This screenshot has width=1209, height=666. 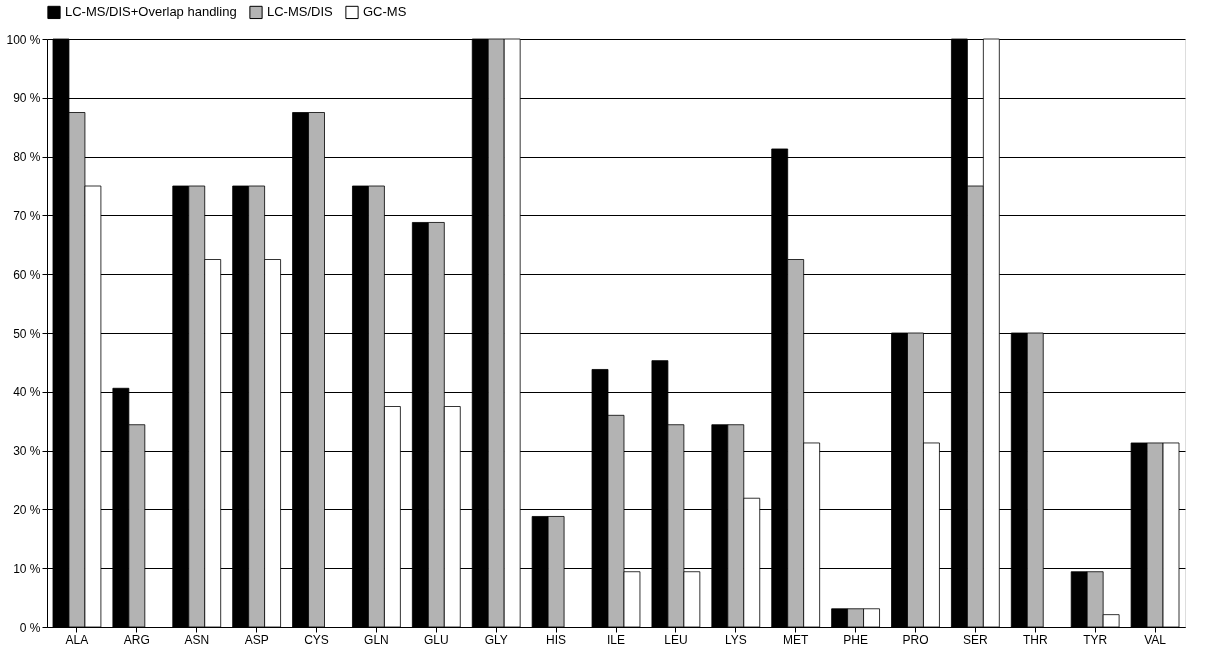 I want to click on y-tick-label: 90 %, so click(x=27, y=98).